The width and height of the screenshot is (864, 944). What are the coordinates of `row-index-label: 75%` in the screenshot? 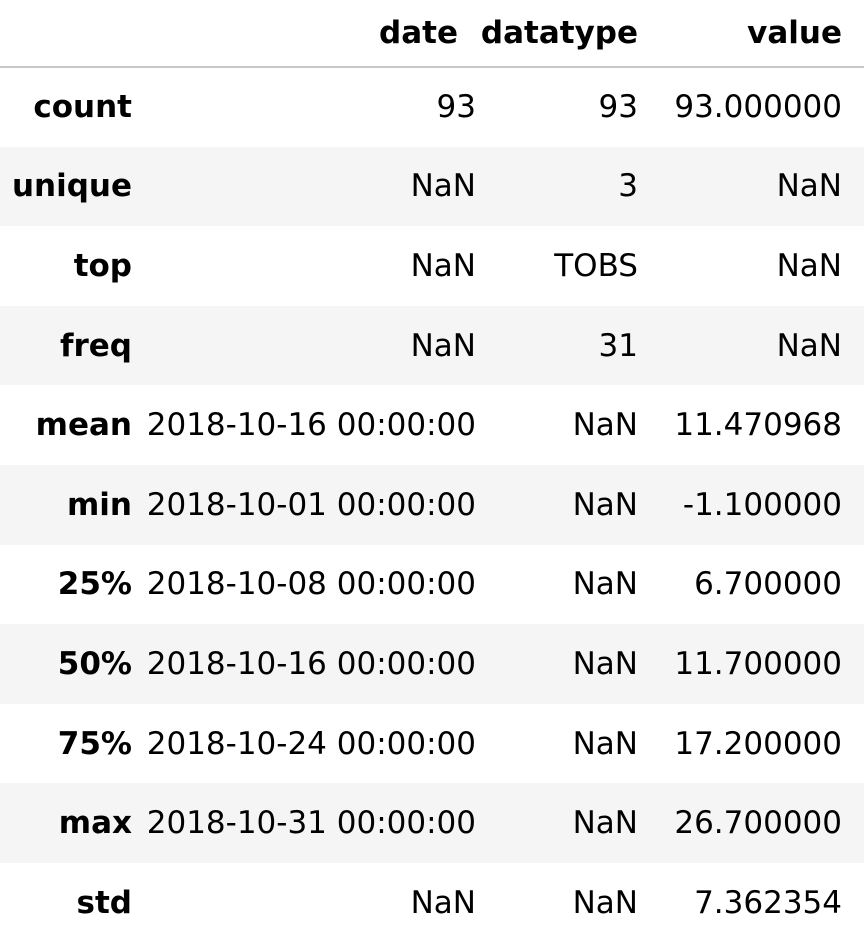 It's located at (94, 743).